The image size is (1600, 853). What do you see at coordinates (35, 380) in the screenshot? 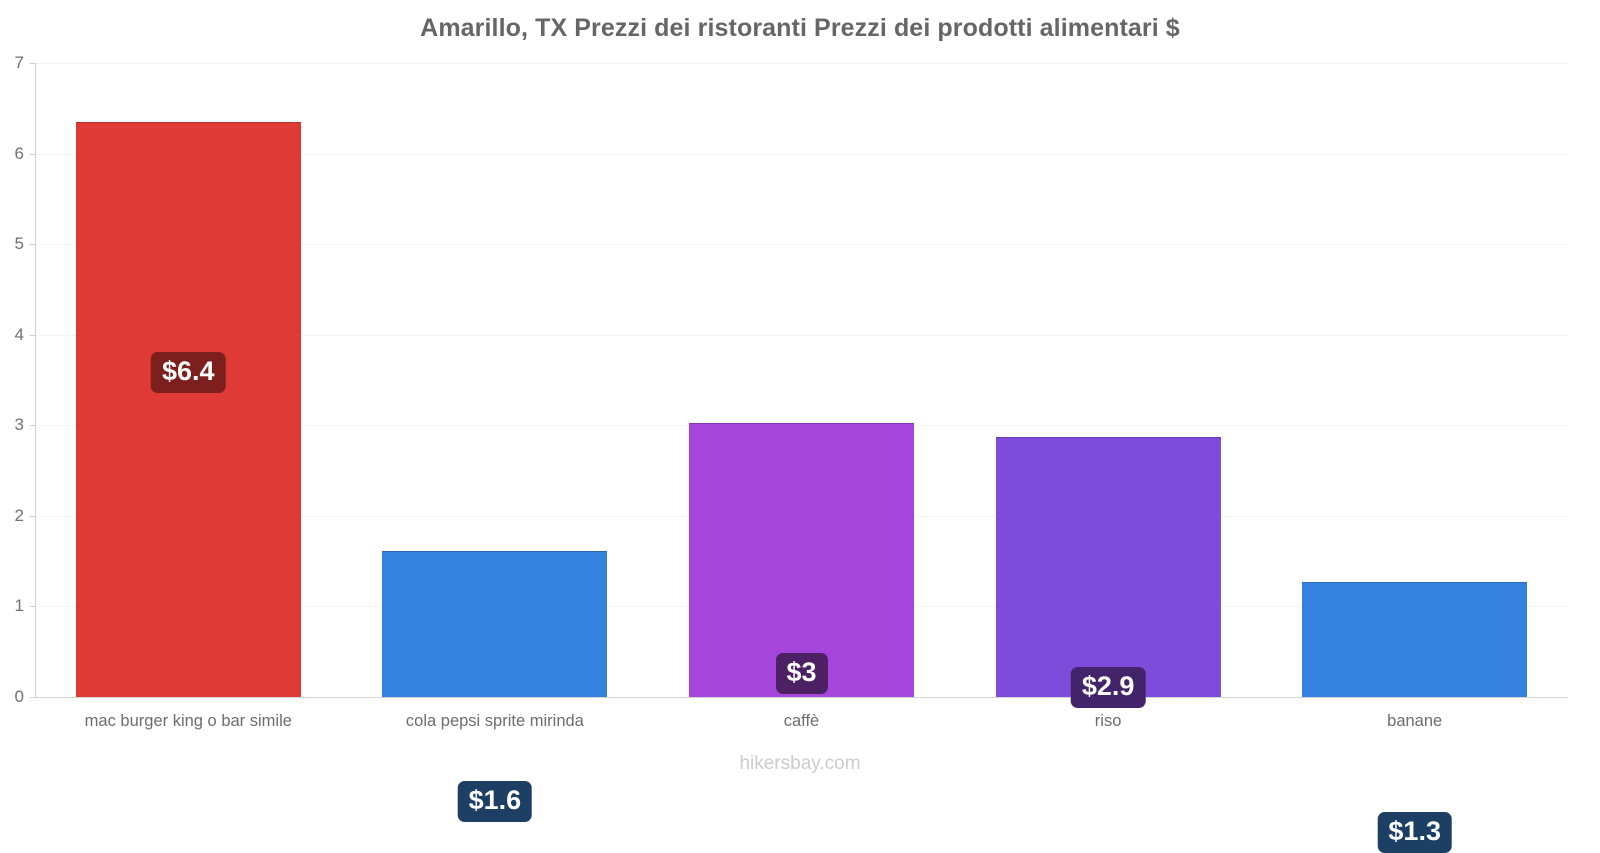
I see `y-axis-line` at bounding box center [35, 380].